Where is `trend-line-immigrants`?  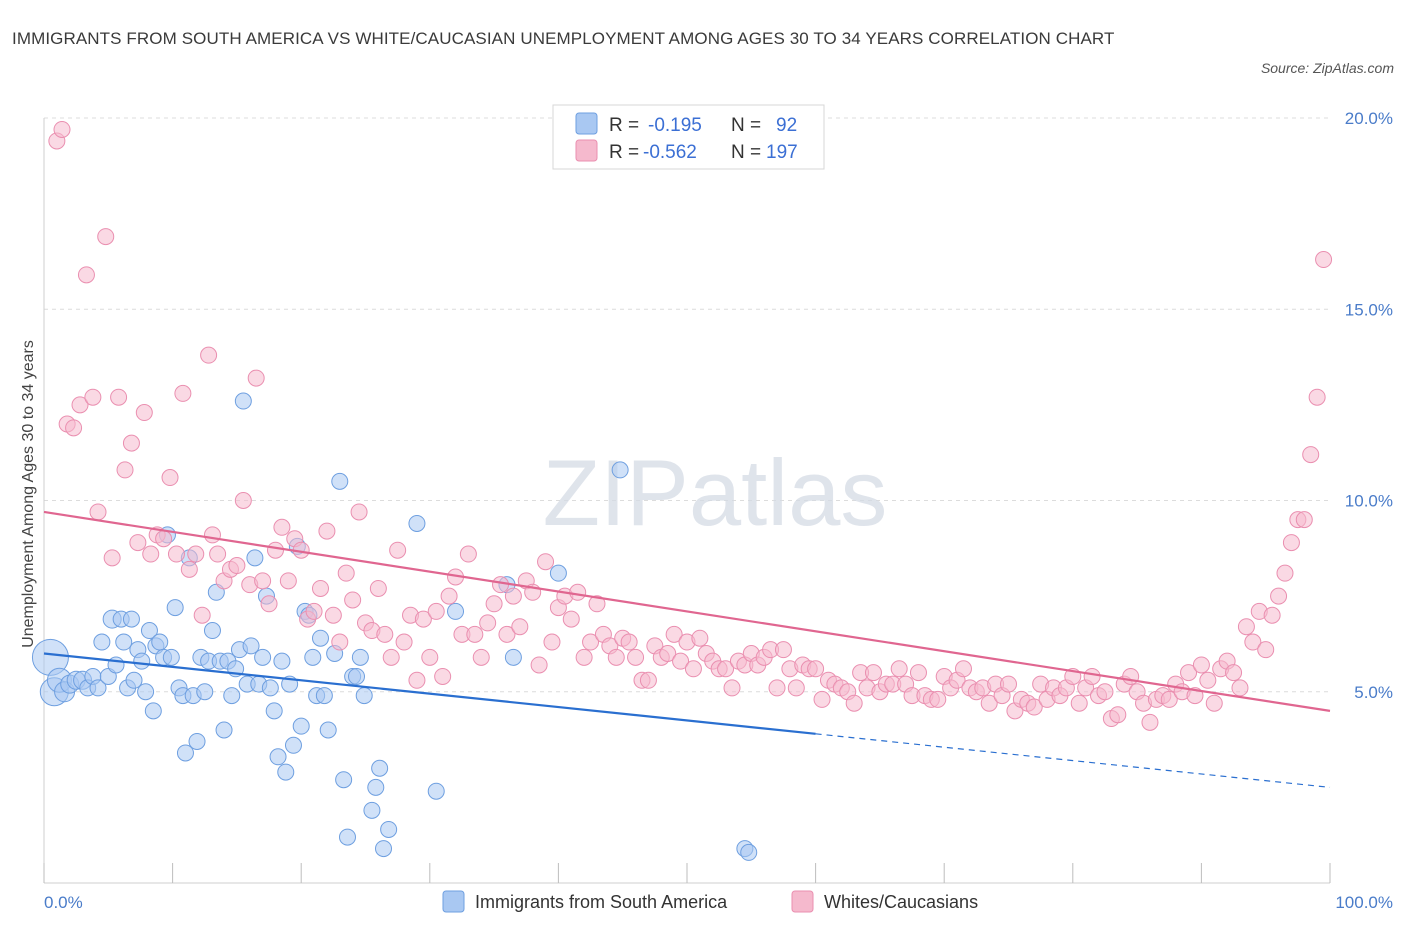 trend-line-immigrants is located at coordinates (429, 693).